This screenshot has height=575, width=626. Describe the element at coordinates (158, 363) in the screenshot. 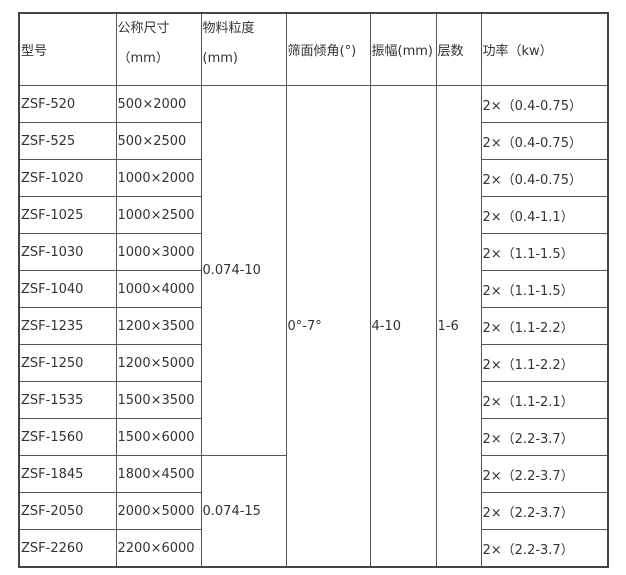

I see `size-cell: 1200×5000` at that location.